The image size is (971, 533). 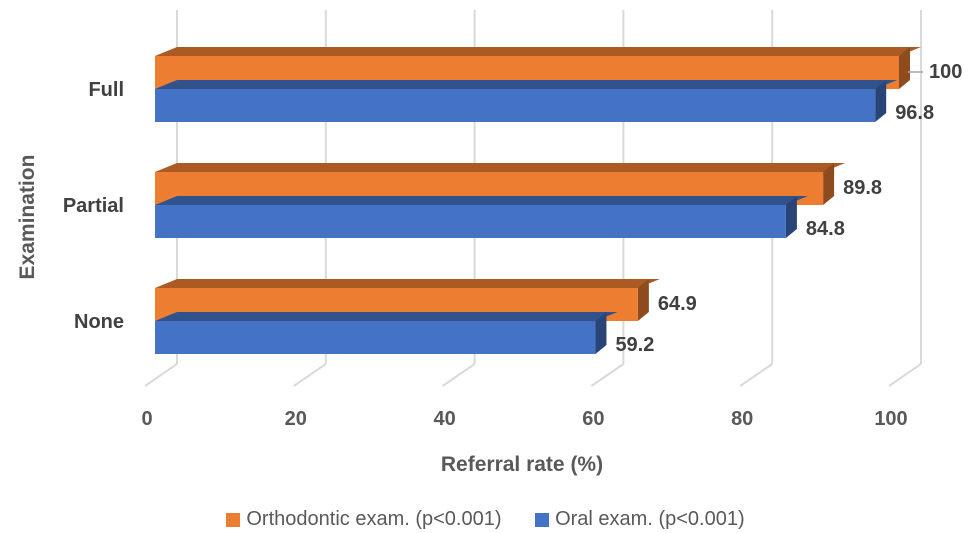 What do you see at coordinates (233, 519) in the screenshot?
I see `legend-swatch-orthodontic` at bounding box center [233, 519].